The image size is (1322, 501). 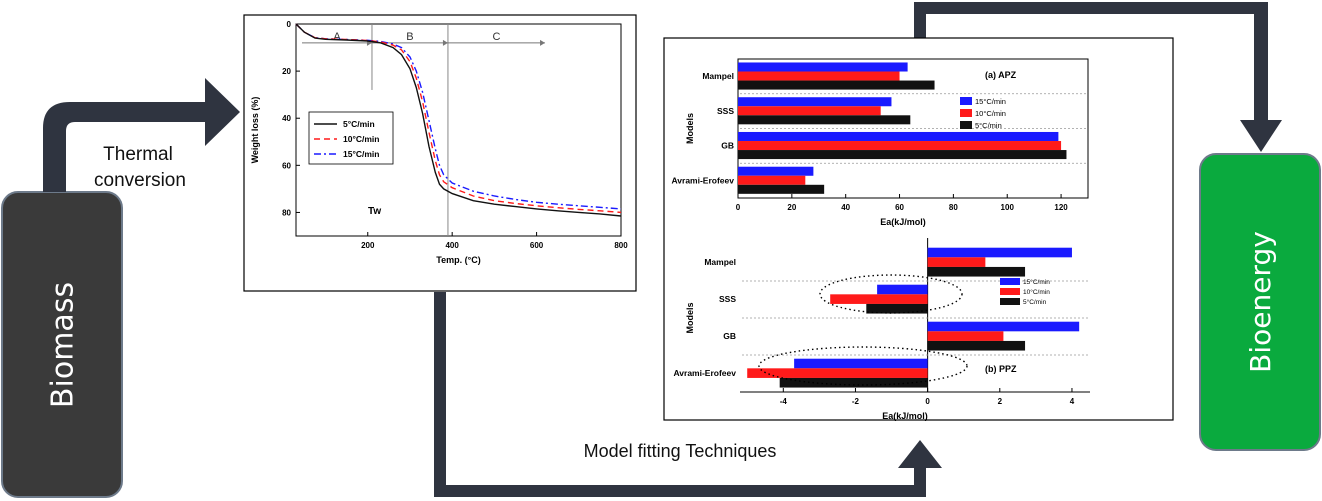 I want to click on apz-chart-ylabel: Models, so click(x=690, y=128).